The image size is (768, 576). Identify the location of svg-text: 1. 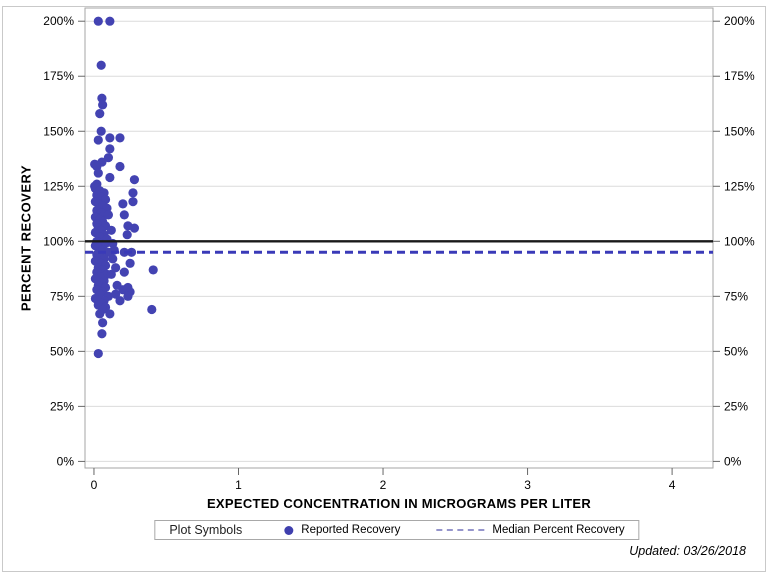
(238, 485).